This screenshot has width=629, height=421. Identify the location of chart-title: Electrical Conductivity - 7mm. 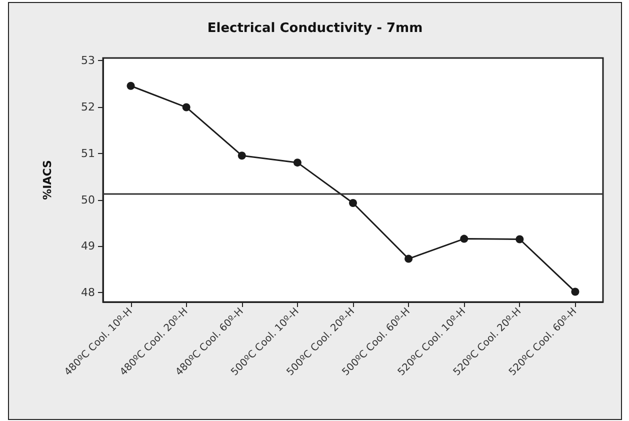
(315, 28).